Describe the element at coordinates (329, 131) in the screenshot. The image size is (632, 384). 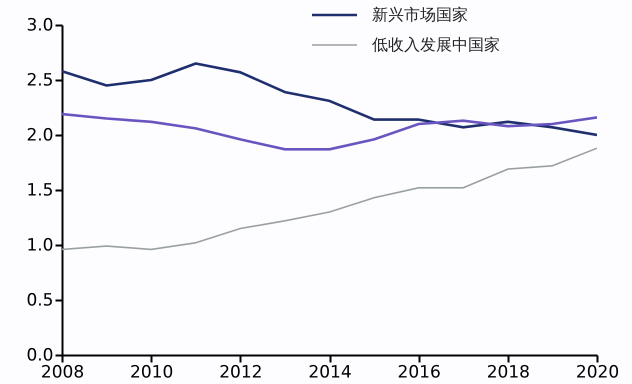
I see `line-series` at that location.